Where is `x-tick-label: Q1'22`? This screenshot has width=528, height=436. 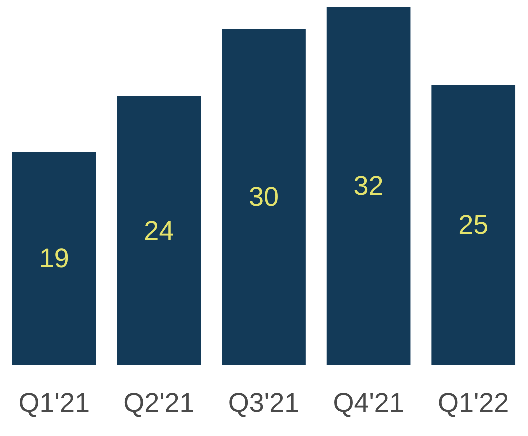
x-tick-label: Q1'22 is located at coordinates (474, 403).